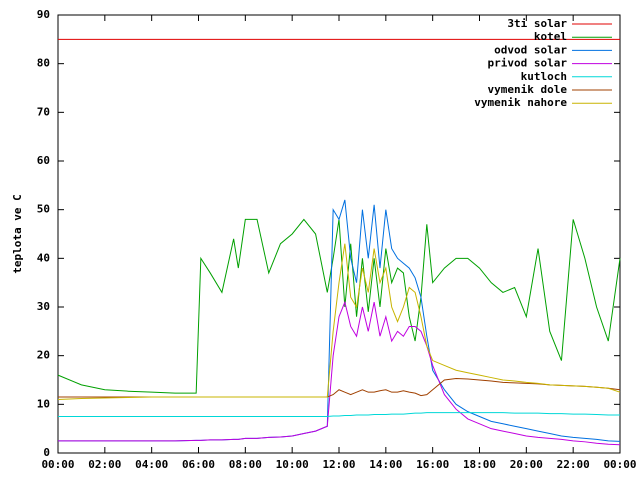  I want to click on legend-label: privod solar, so click(528, 63).